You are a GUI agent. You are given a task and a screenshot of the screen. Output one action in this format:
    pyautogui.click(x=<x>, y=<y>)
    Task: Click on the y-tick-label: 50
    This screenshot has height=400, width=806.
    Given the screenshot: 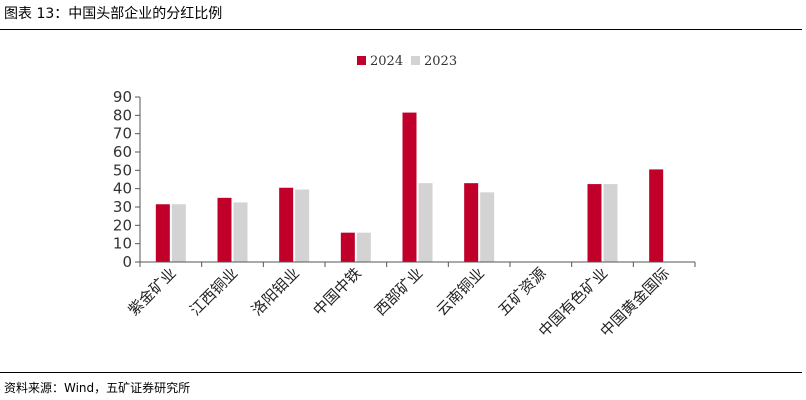 What is the action you would take?
    pyautogui.click(x=122, y=170)
    